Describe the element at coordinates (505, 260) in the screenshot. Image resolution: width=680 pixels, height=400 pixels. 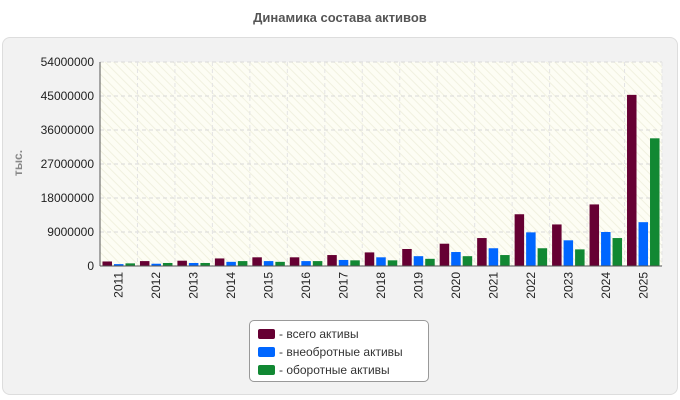
I see `bar--оборотные-активы-2021` at that location.